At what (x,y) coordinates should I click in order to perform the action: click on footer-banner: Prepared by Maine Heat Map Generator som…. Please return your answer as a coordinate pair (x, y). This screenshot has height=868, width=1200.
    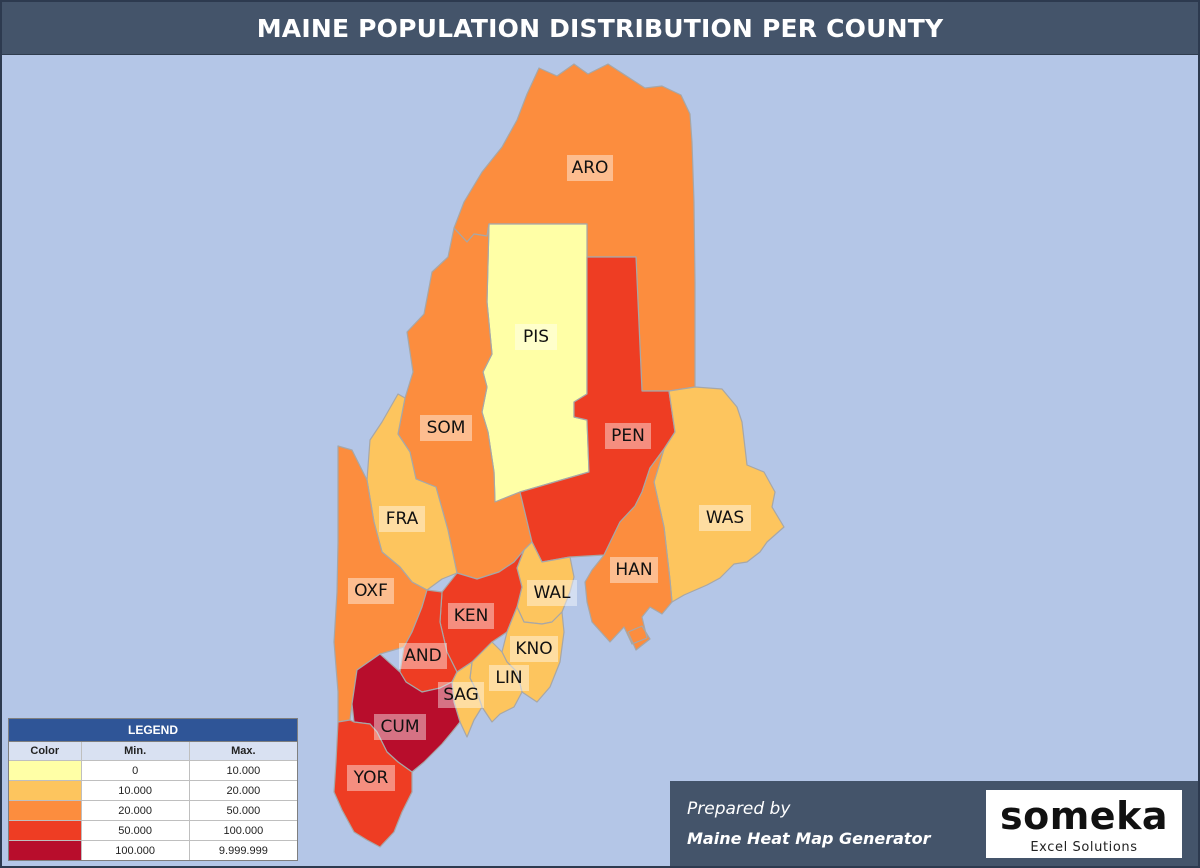
    Looking at the image, I should click on (934, 823).